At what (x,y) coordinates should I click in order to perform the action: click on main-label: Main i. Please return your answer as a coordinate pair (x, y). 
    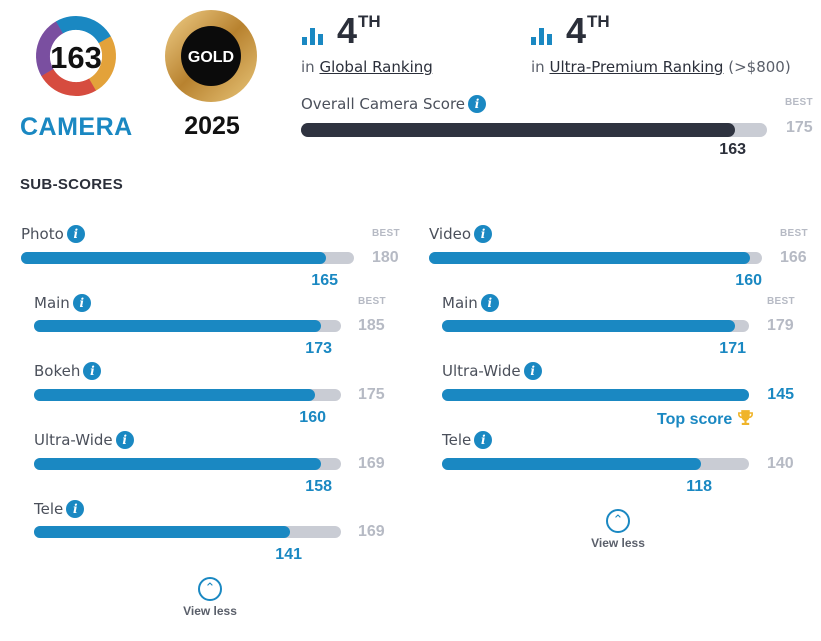
    Looking at the image, I should click on (62, 303).